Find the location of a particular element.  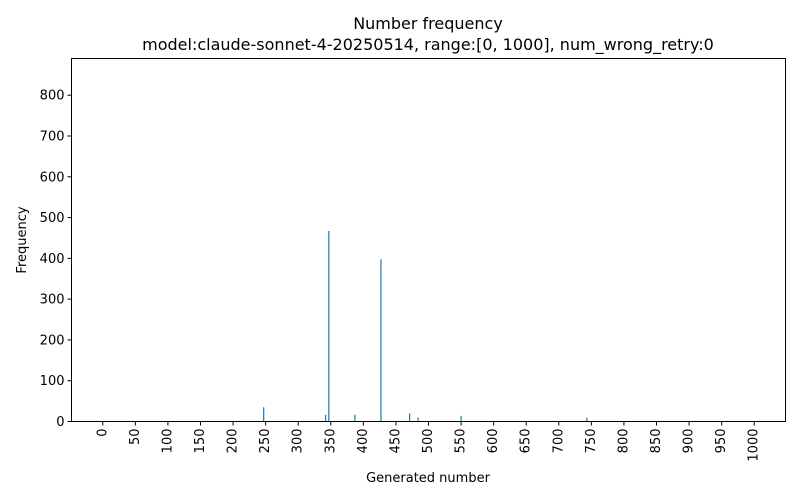

y-ticks-group: 0 100 200 300 400 500 600 700 800 is located at coordinates (56, 259).